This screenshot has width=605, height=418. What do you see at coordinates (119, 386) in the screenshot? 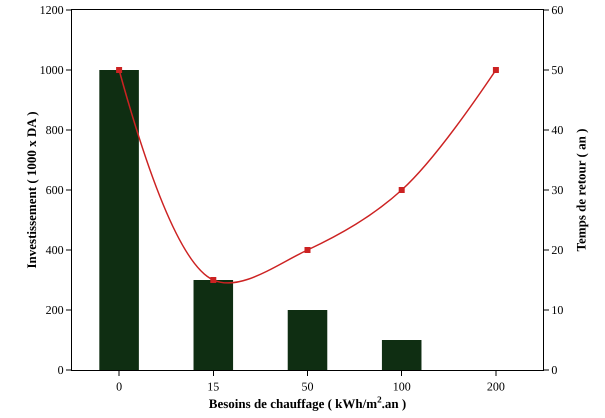
I see `x-tick-label: 0` at bounding box center [119, 386].